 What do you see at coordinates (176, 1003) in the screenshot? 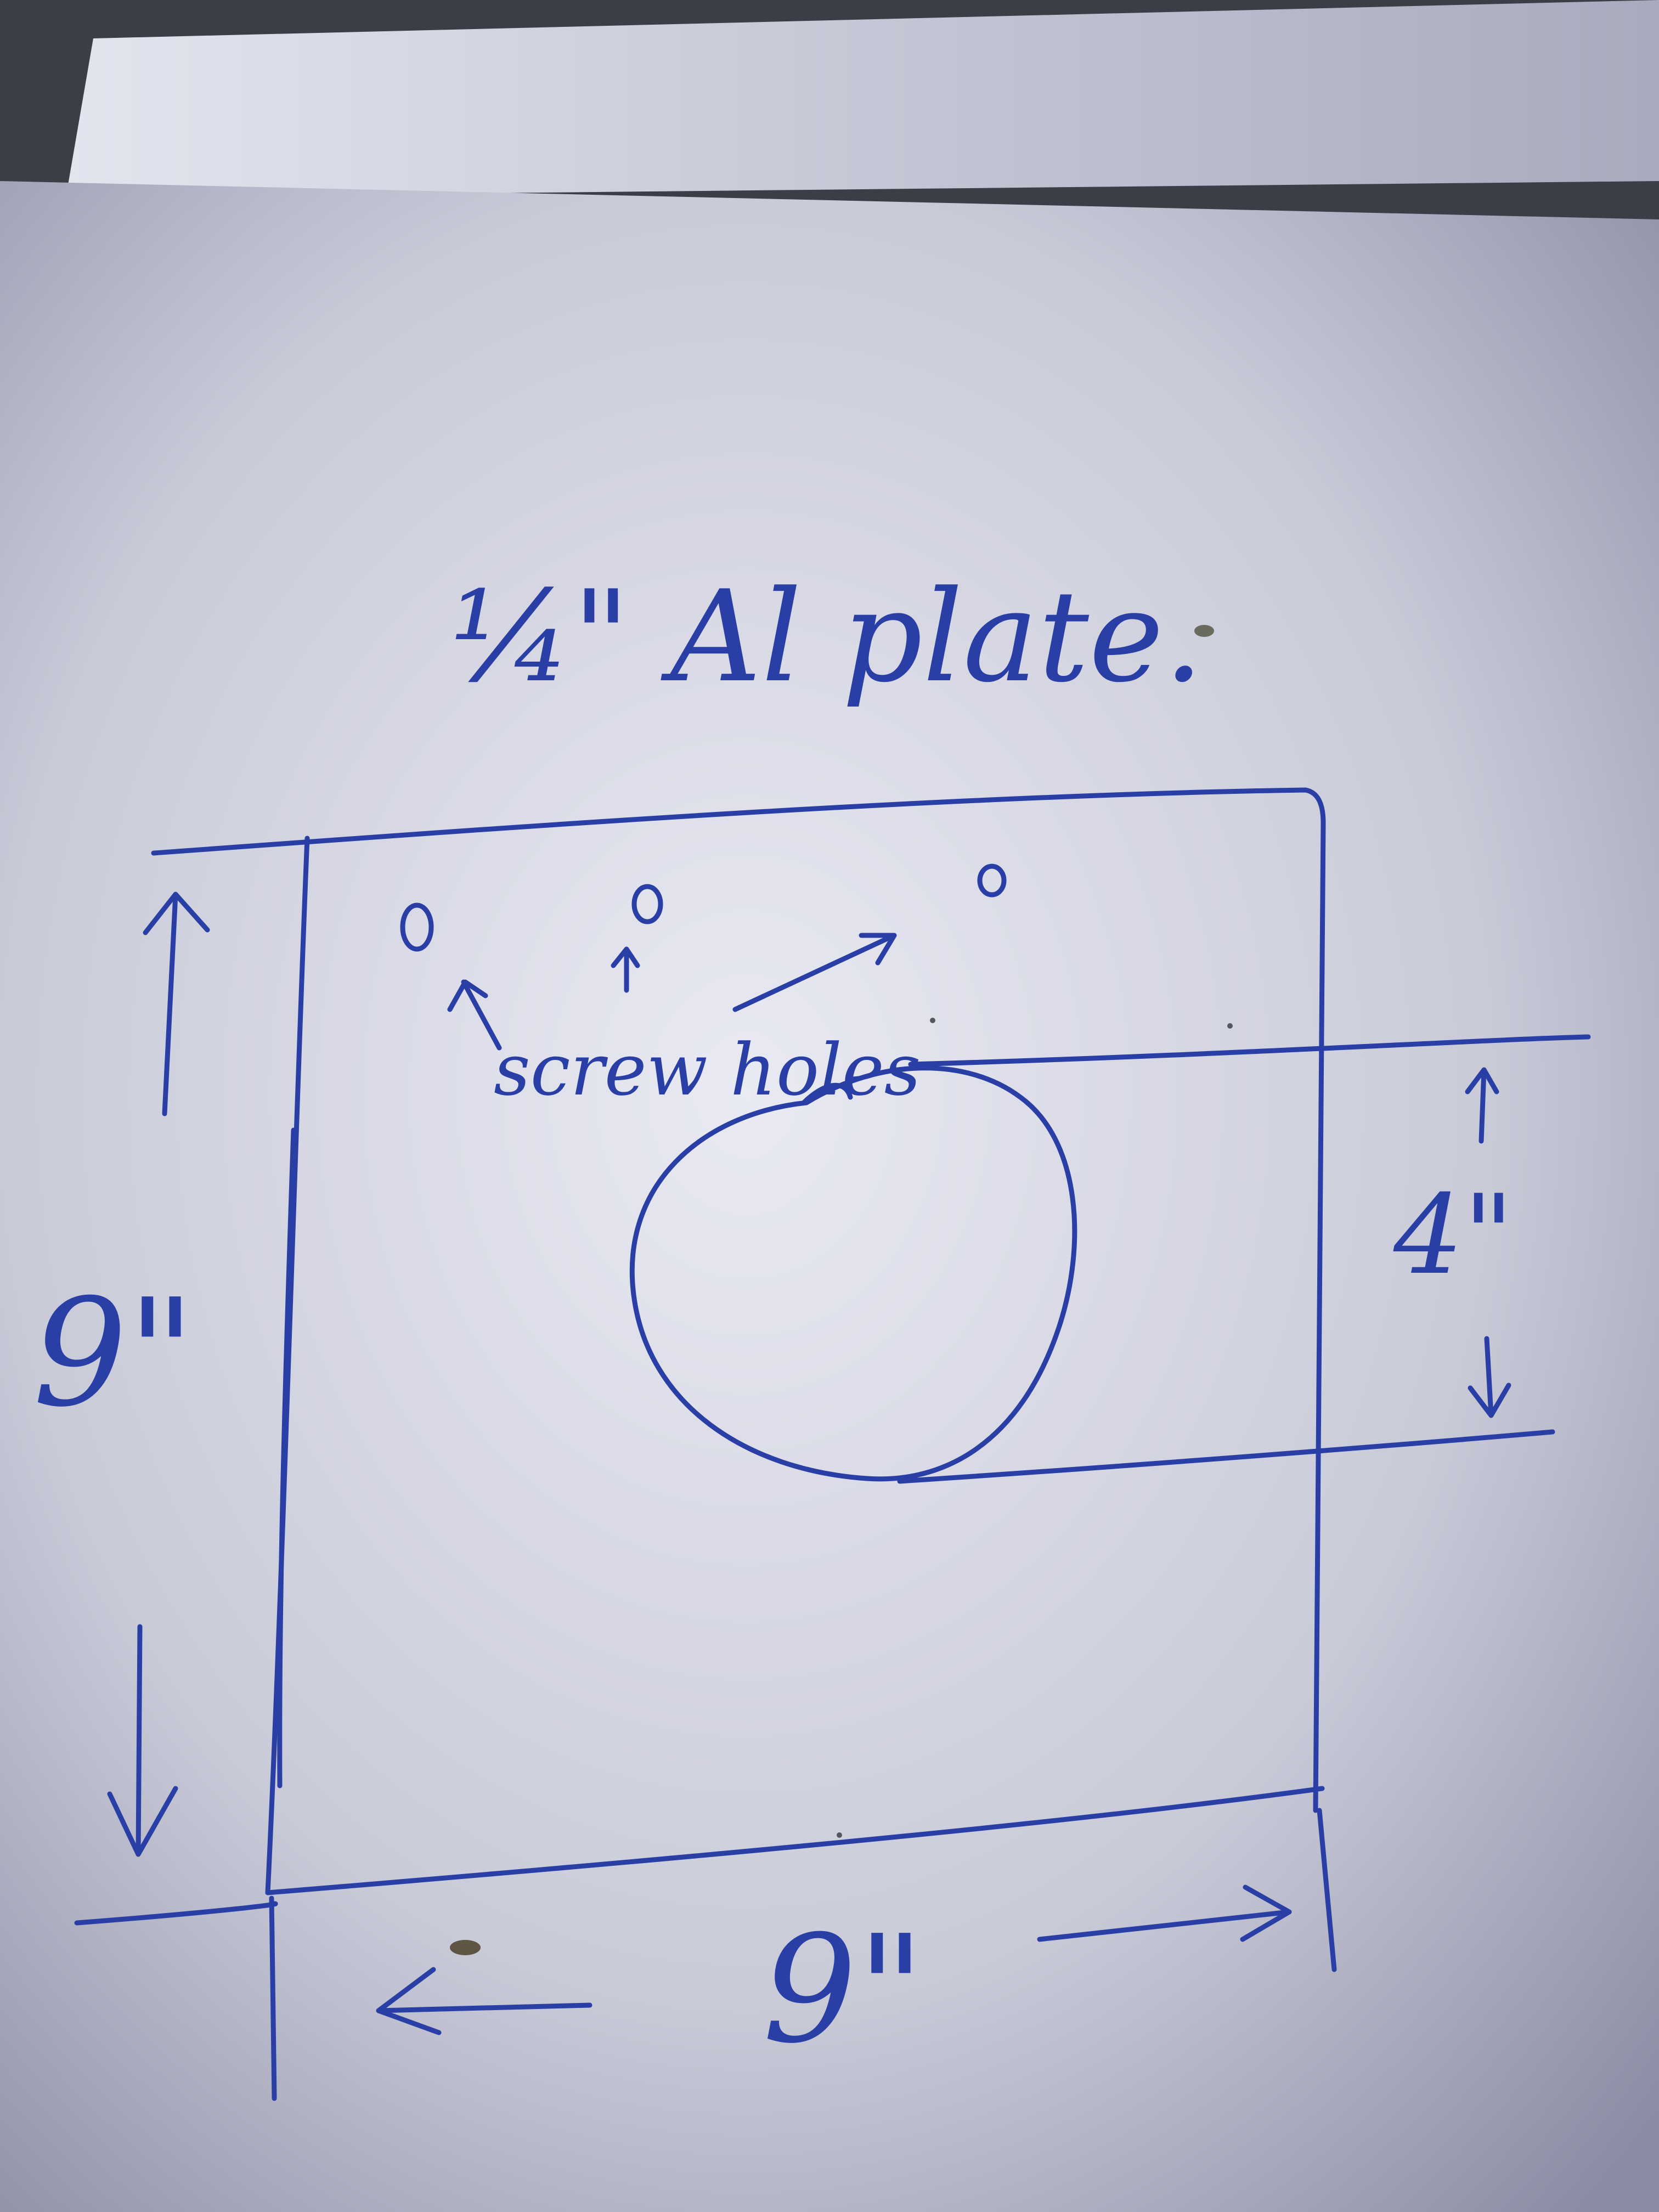
I see `height-arrow-up` at bounding box center [176, 1003].